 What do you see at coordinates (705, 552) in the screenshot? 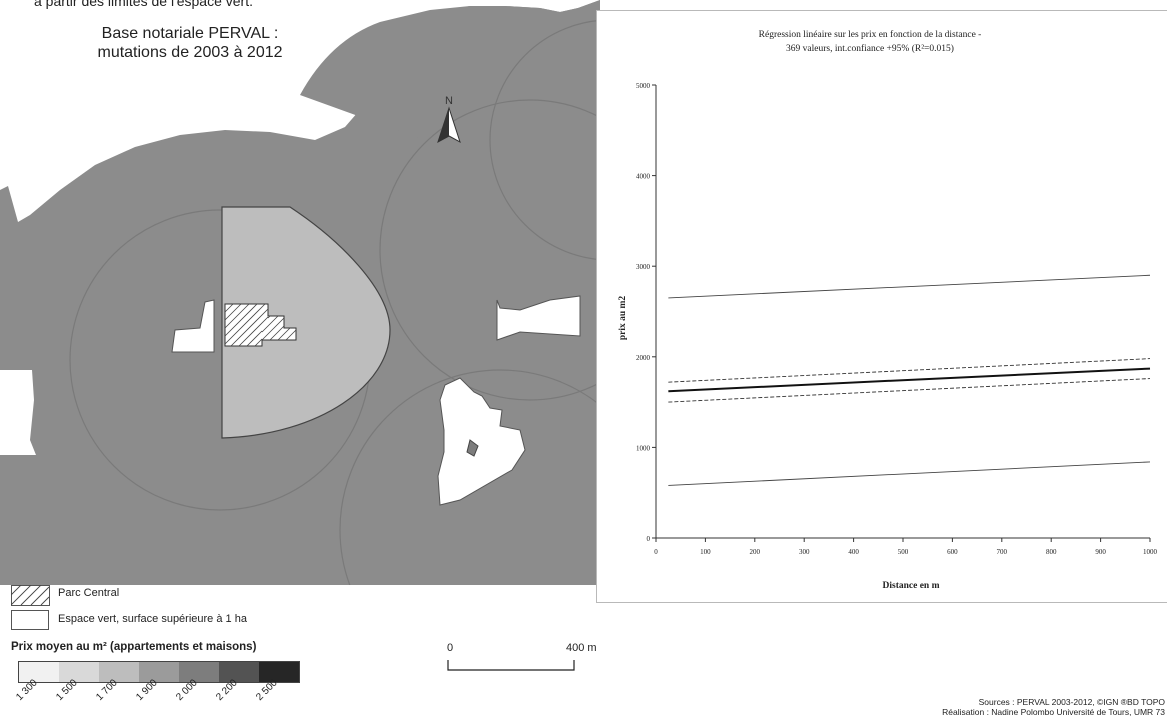
I see `x-tick-label: 100` at bounding box center [705, 552].